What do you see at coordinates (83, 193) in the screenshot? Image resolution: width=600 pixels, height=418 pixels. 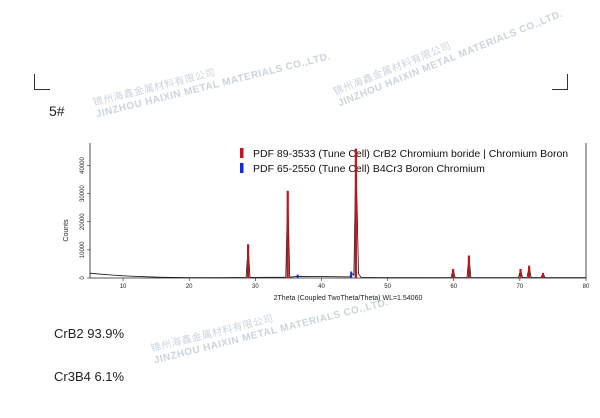 I see `y-tick-label: 30000` at bounding box center [83, 193].